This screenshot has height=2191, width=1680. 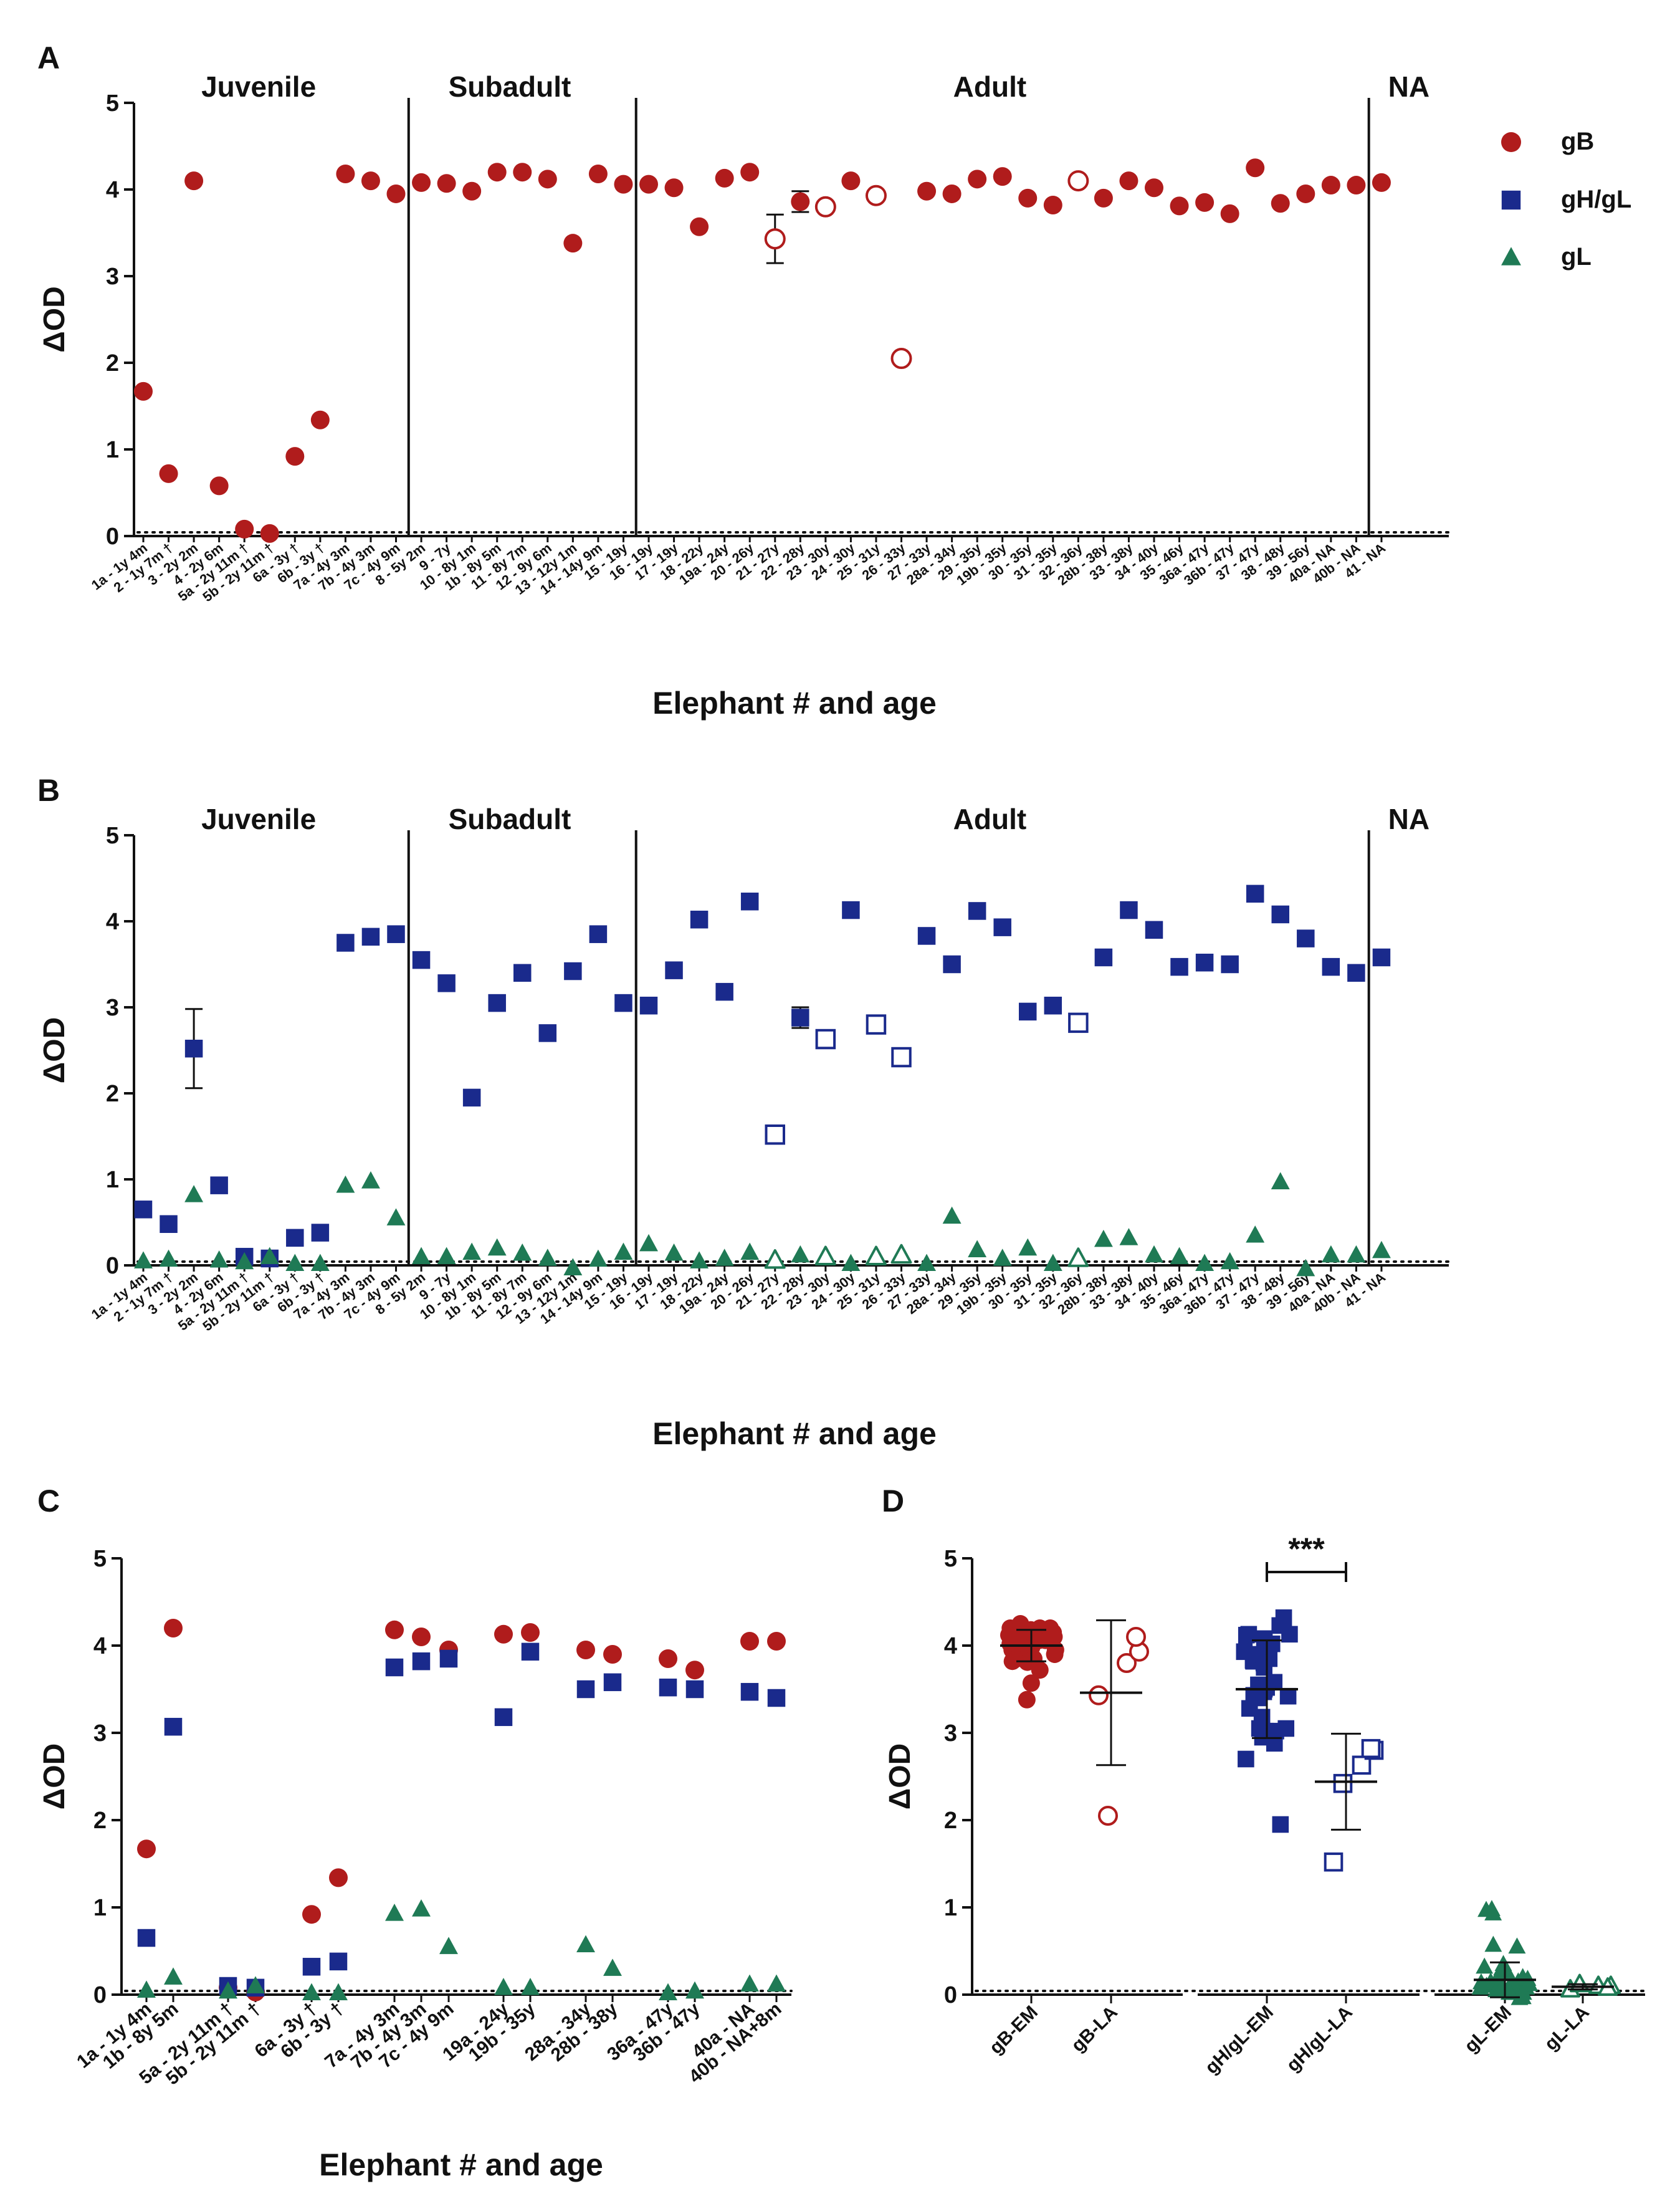 I want to click on panel-D-x-tick-label: gB-EM, so click(x=1013, y=2030).